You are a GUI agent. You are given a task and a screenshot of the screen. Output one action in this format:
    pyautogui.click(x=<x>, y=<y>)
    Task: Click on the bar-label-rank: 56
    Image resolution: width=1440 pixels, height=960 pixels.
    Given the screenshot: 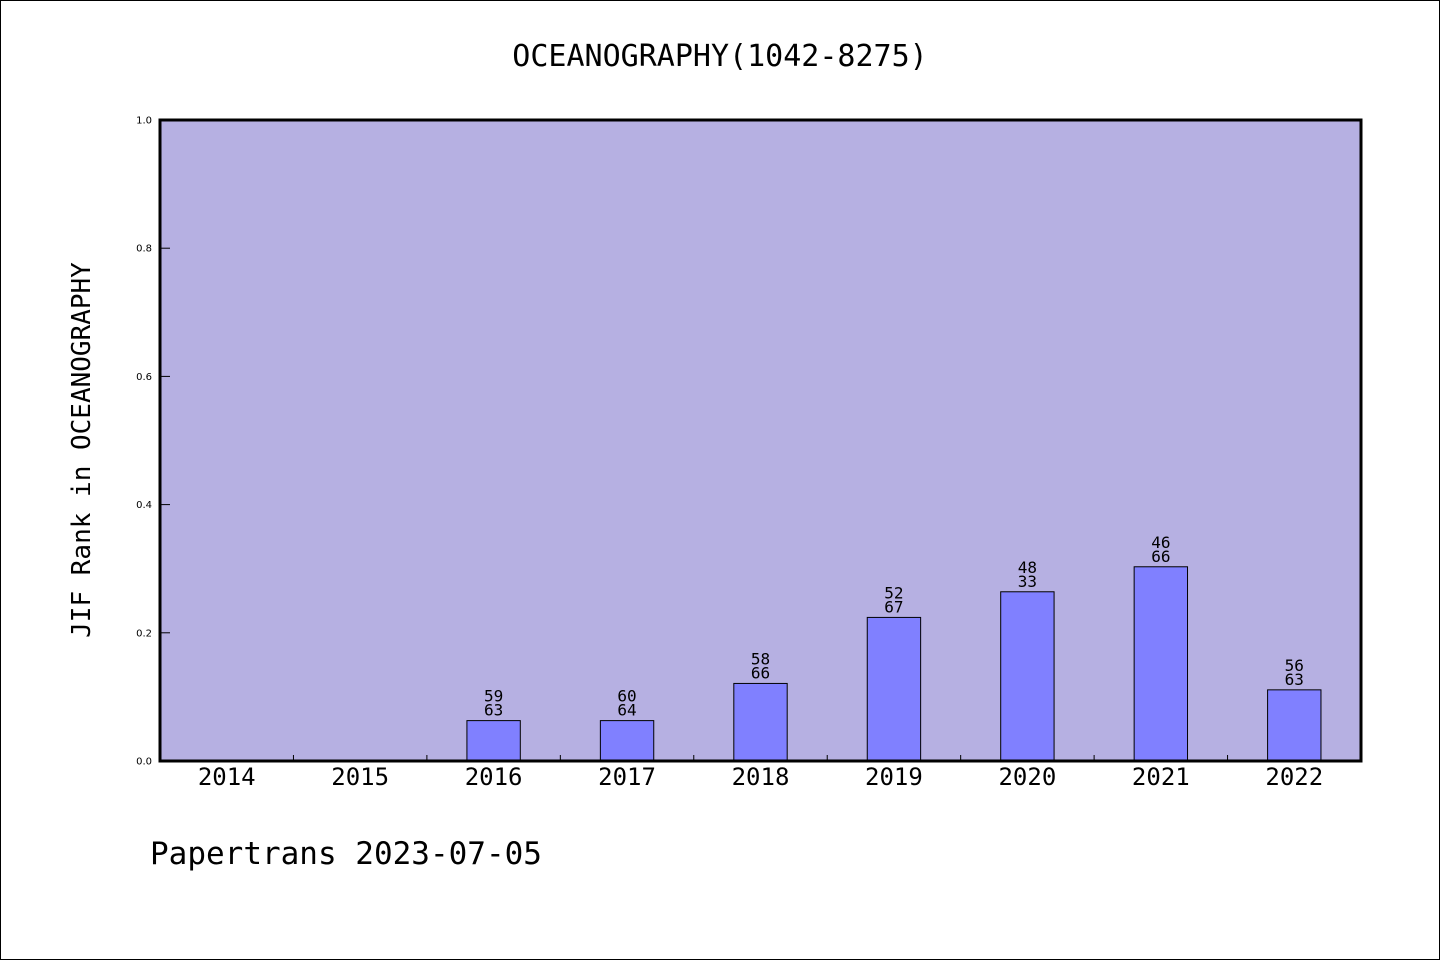 What is the action you would take?
    pyautogui.click(x=1294, y=665)
    